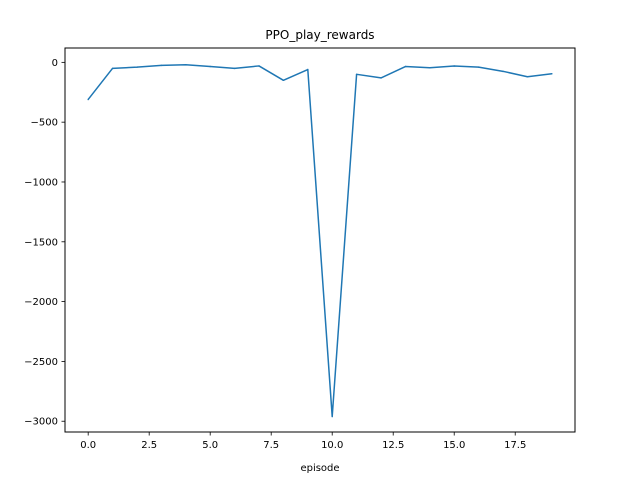  I want to click on x-tick-label: 5.0, so click(210, 445).